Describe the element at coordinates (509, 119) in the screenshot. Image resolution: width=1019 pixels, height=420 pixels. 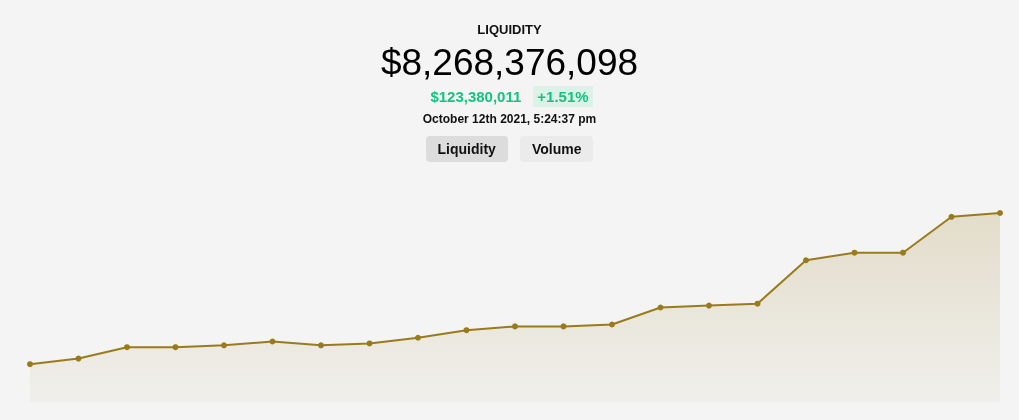
I see `text: October 12th 2021, 5:24:37 pm` at that location.